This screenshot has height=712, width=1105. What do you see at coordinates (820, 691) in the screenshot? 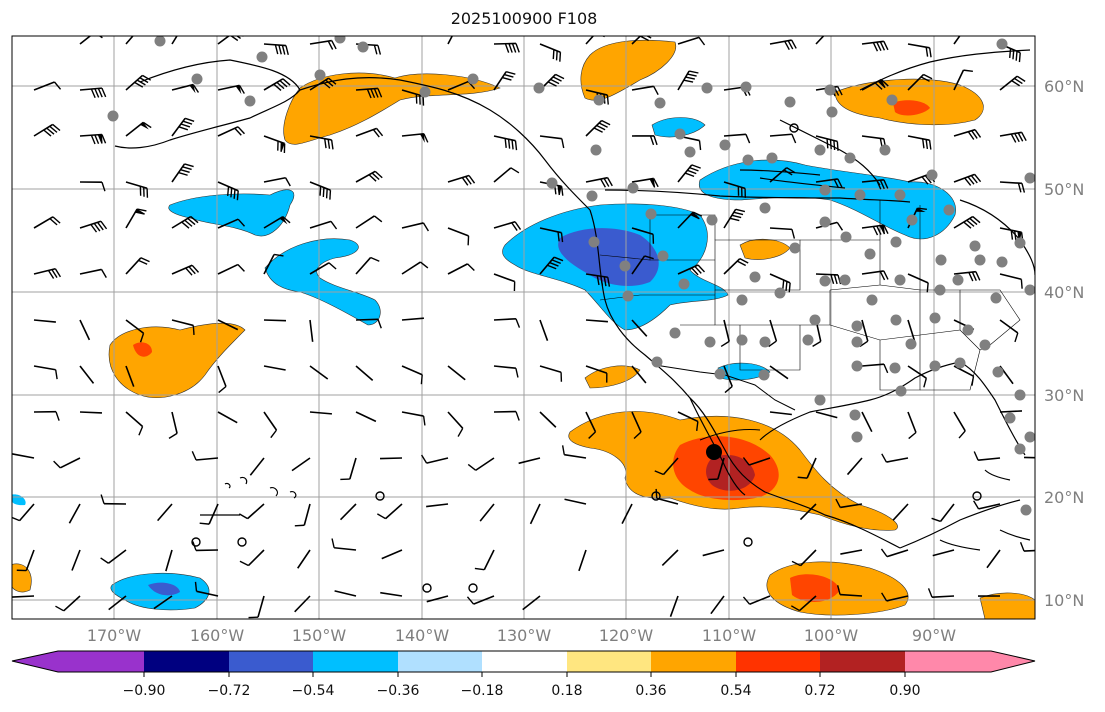
I see `colorbar-tick-label: 0.72` at bounding box center [820, 691].